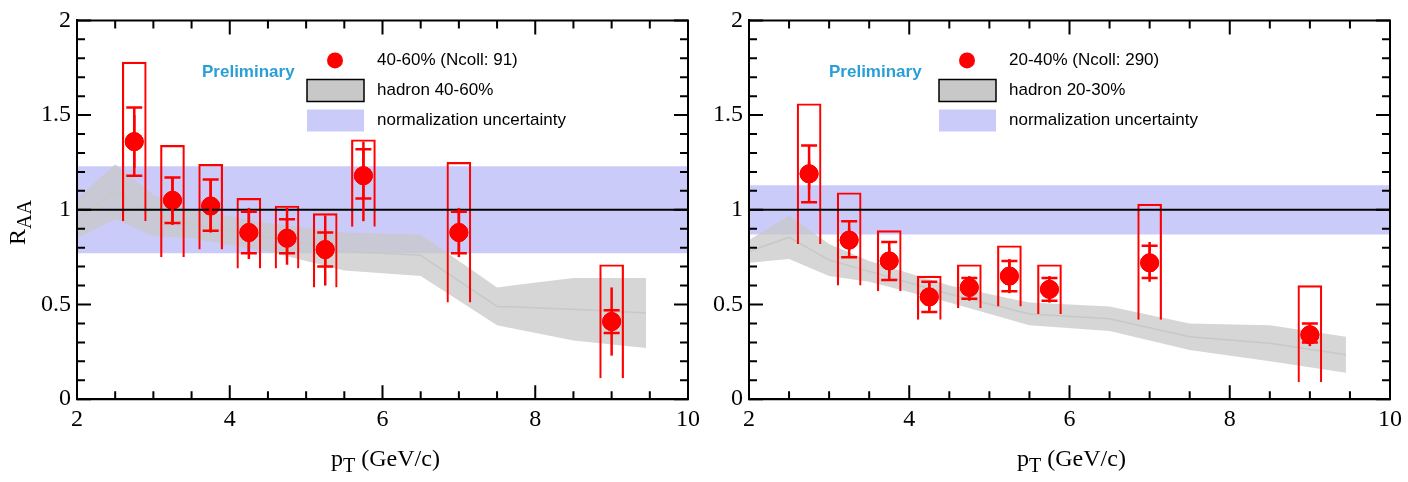 The image size is (1408, 482). Describe the element at coordinates (435, 90) in the screenshot. I see `legend-label: hadron 40-60%` at that location.